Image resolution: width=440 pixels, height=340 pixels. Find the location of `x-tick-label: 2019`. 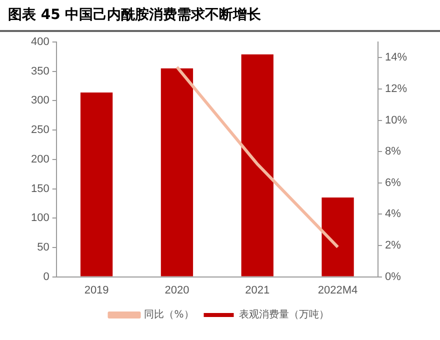

x-tick-label: 2019 is located at coordinates (96, 290).